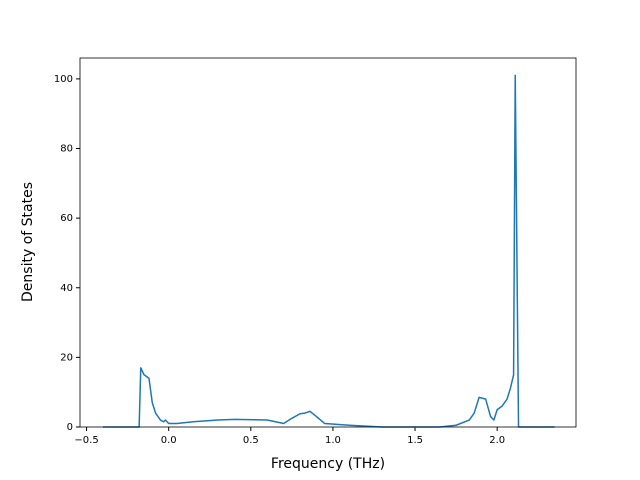 The image size is (640, 480). What do you see at coordinates (66, 357) in the screenshot?
I see `y-tick-label: 20` at bounding box center [66, 357].